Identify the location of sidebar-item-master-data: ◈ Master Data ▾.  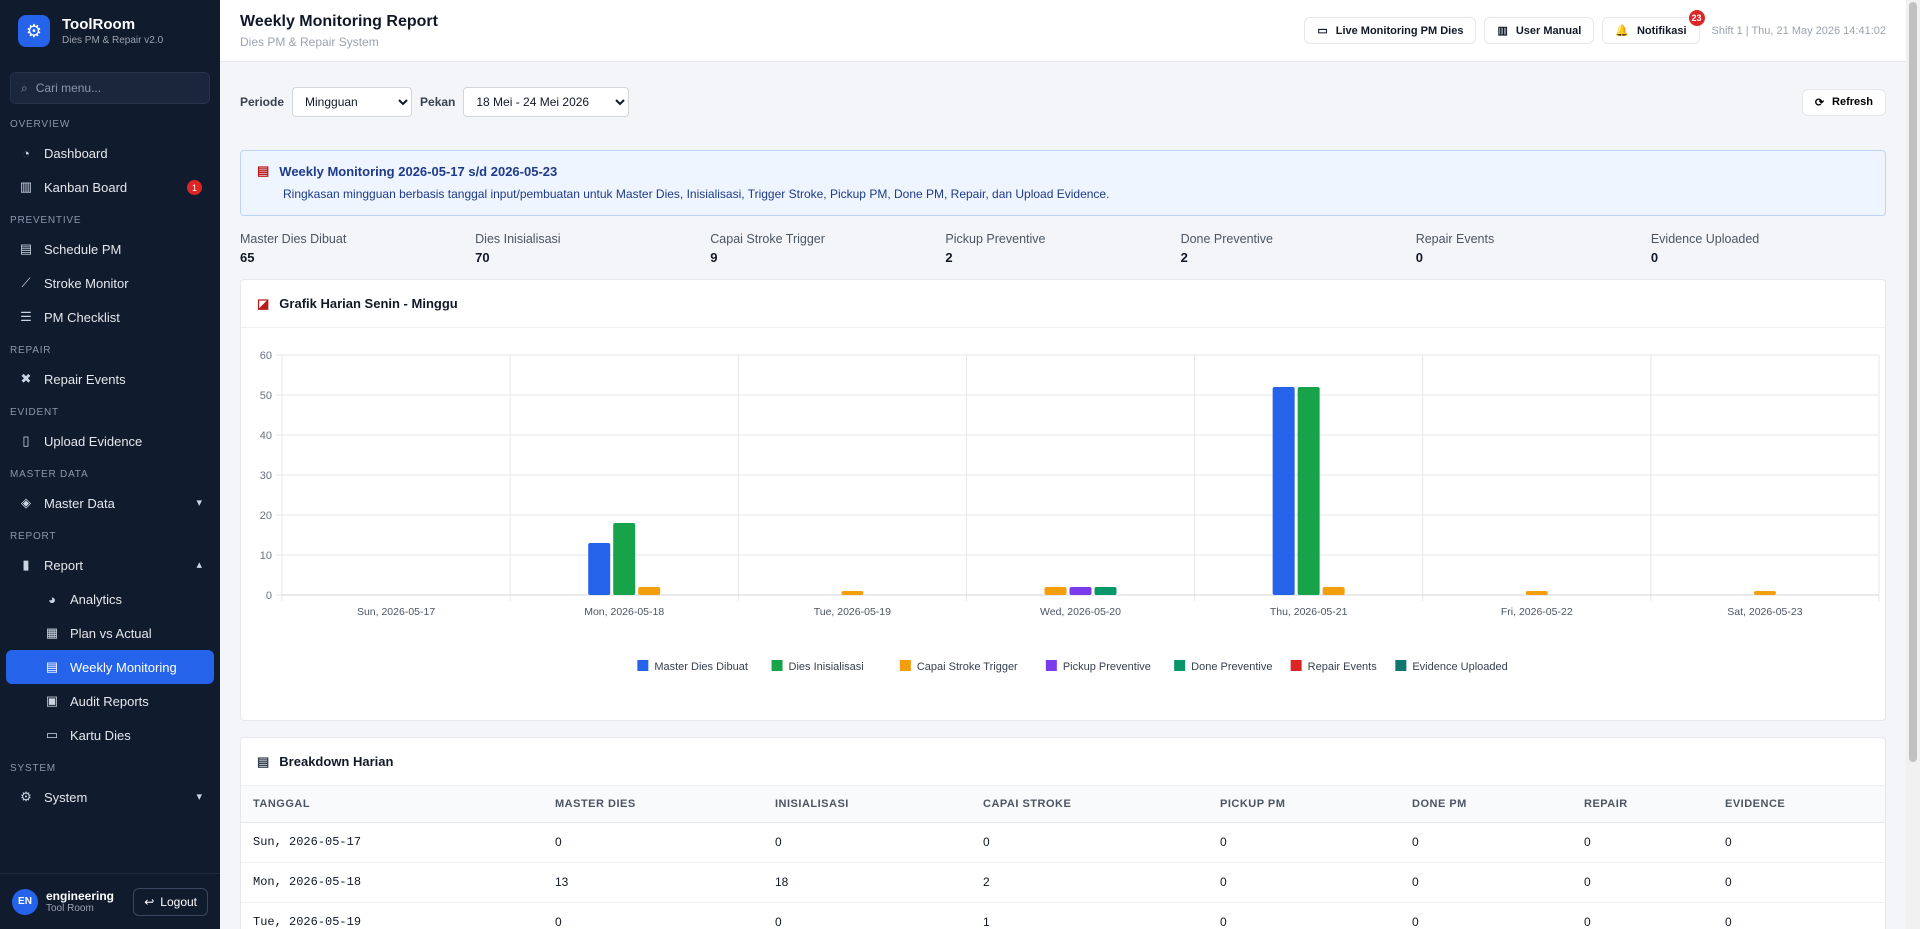
(110, 503).